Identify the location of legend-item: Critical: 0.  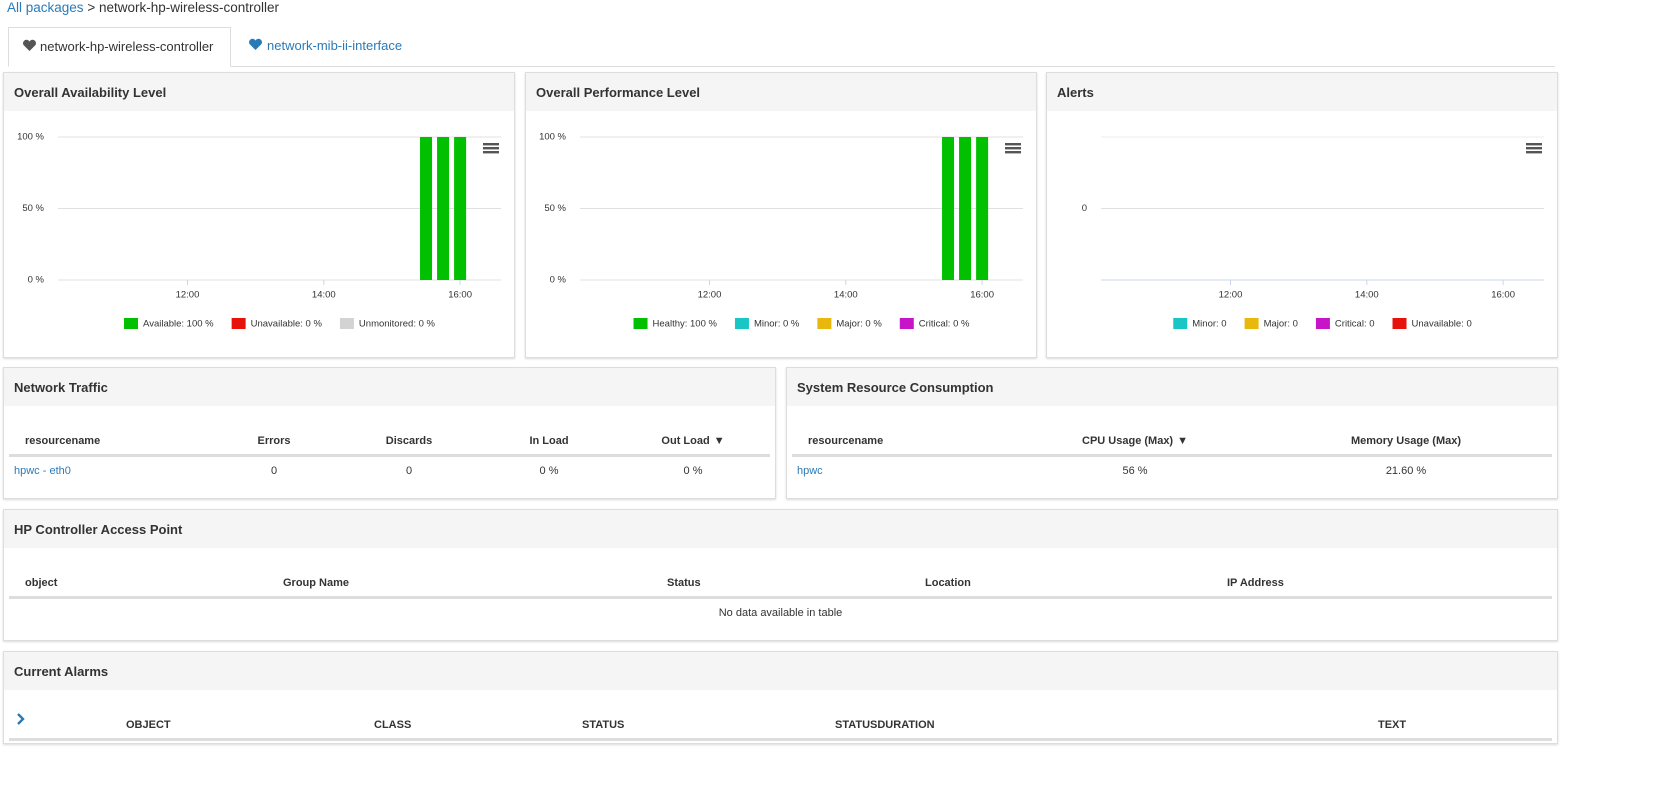
(1345, 324).